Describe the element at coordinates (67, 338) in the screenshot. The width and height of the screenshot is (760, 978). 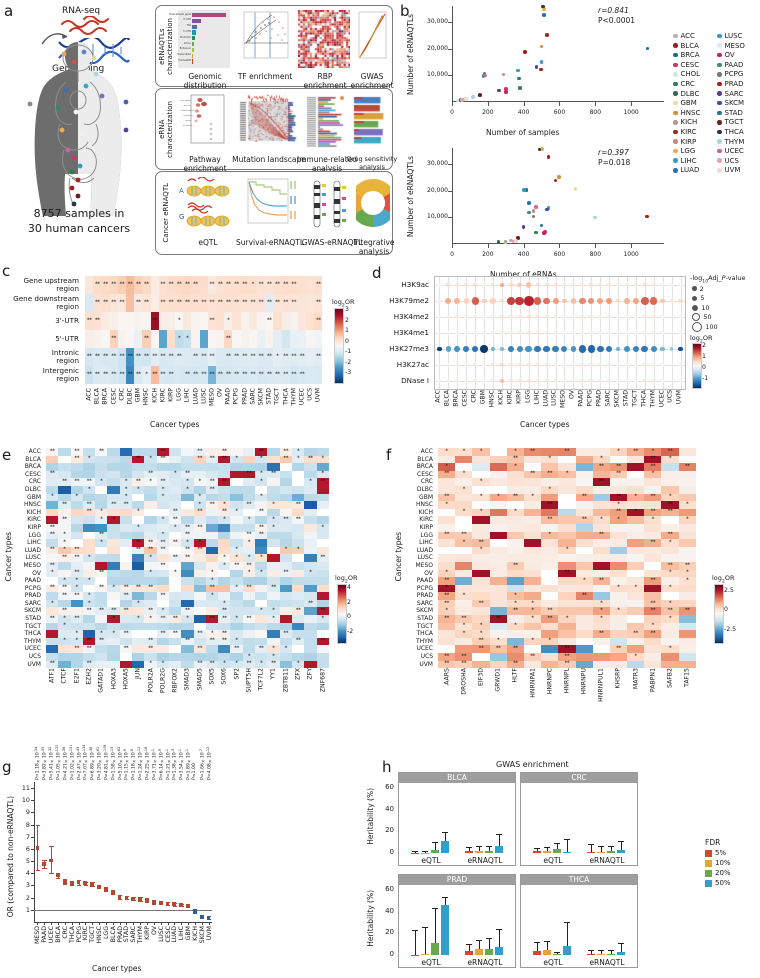
I see `panel-c-row-label: 5'-UTR` at that location.